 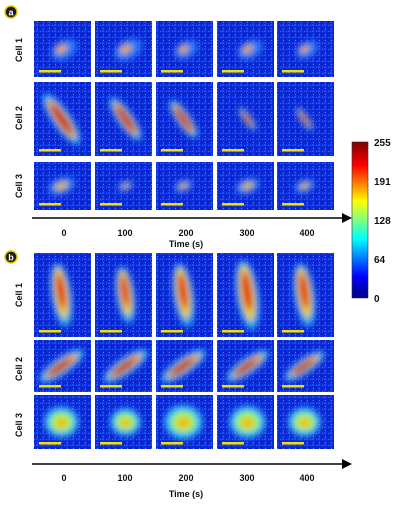 I want to click on panel-a-micrograph-r3-c1, so click(x=62, y=186).